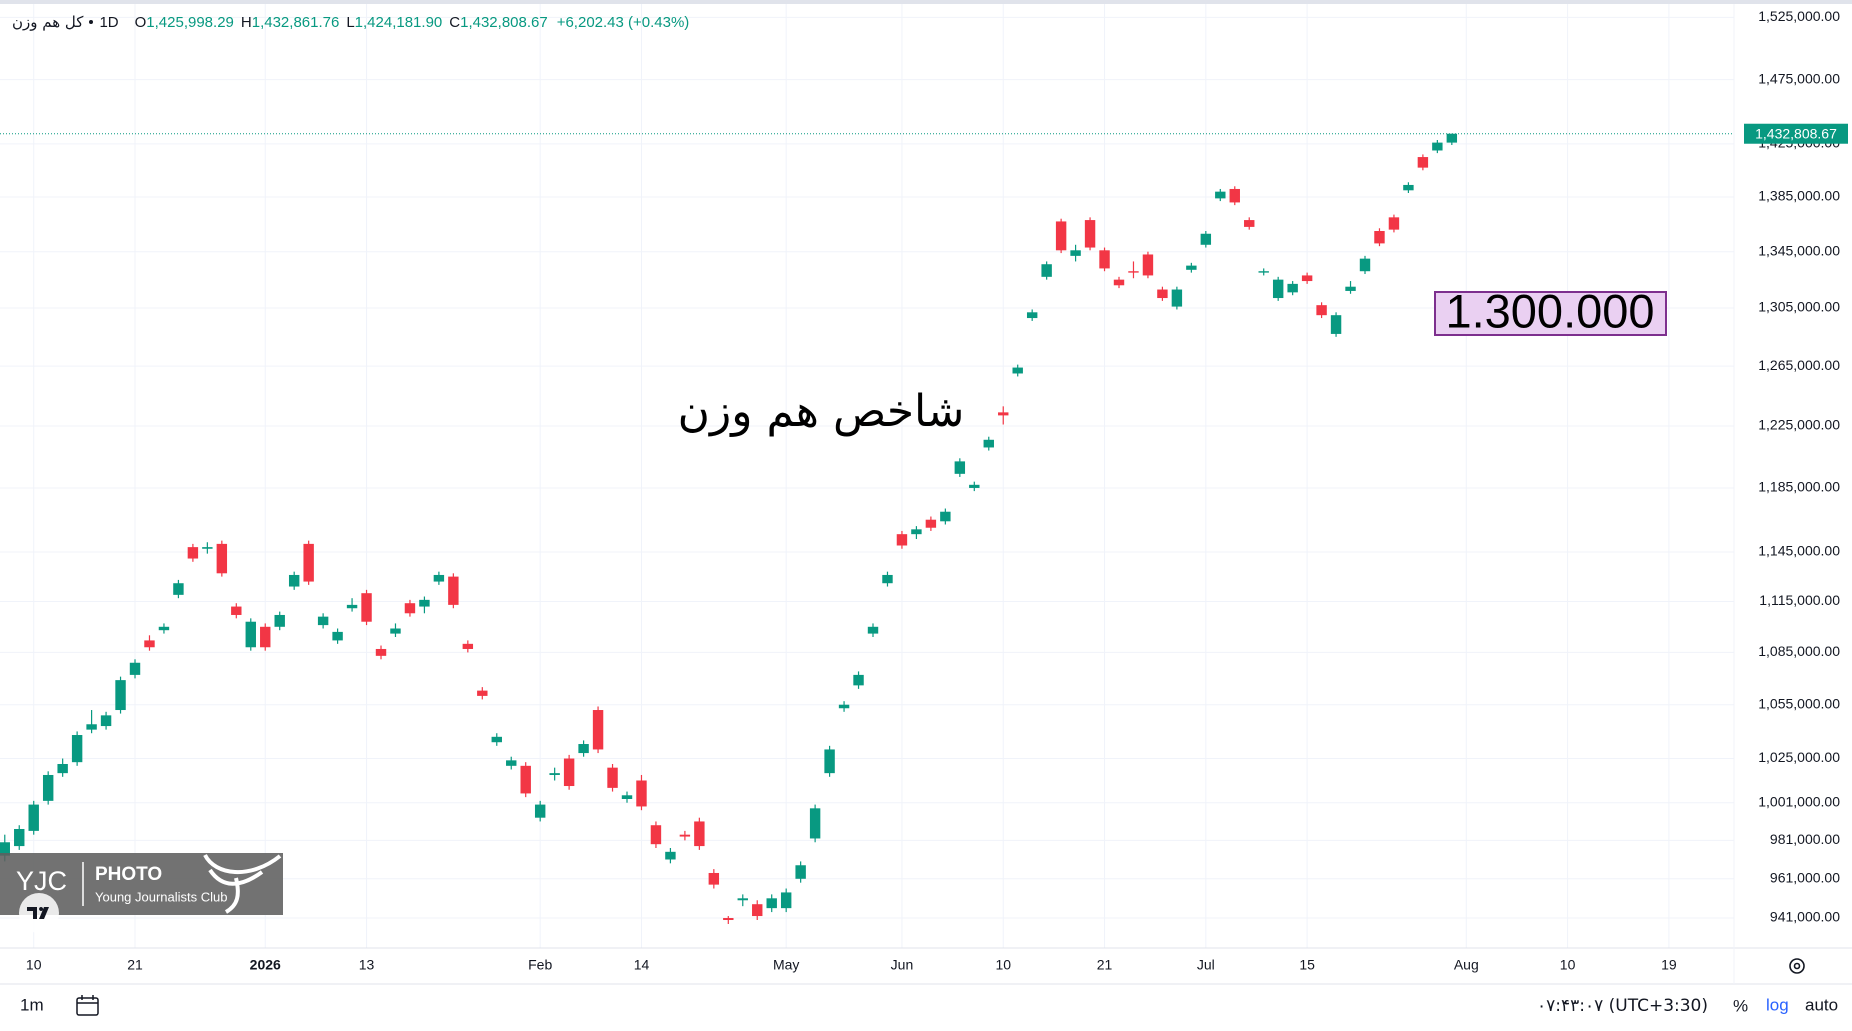 The height and width of the screenshot is (1031, 1852). What do you see at coordinates (1799, 425) in the screenshot?
I see `y-tick-label: 1,225,000.00` at bounding box center [1799, 425].